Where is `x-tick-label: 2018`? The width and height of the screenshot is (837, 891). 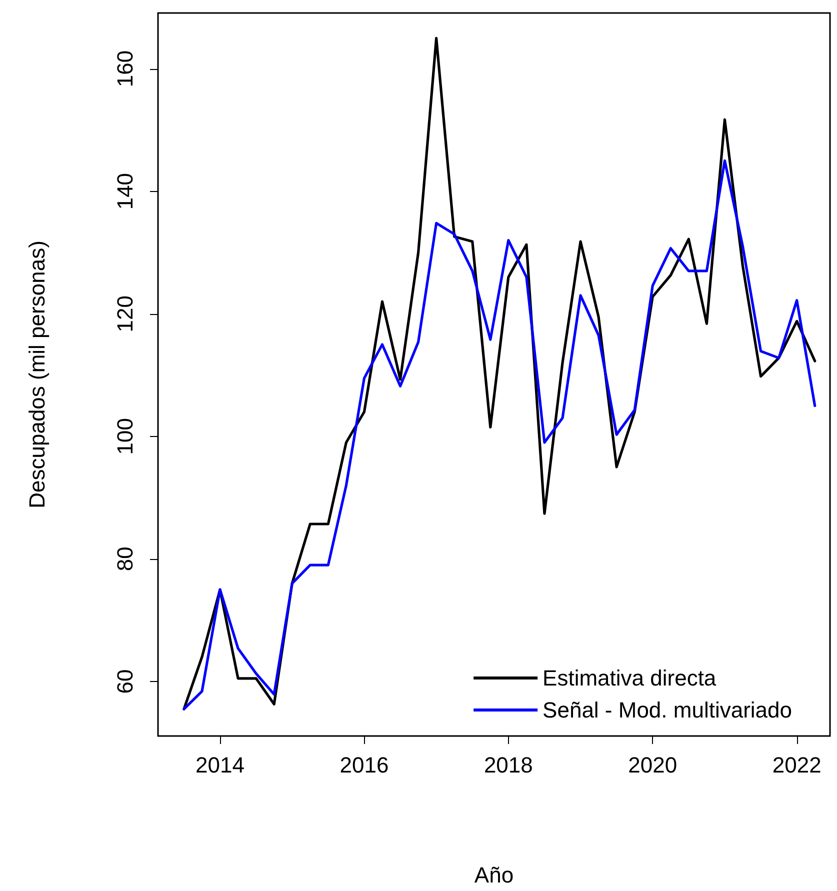 x-tick-label: 2018 is located at coordinates (508, 765).